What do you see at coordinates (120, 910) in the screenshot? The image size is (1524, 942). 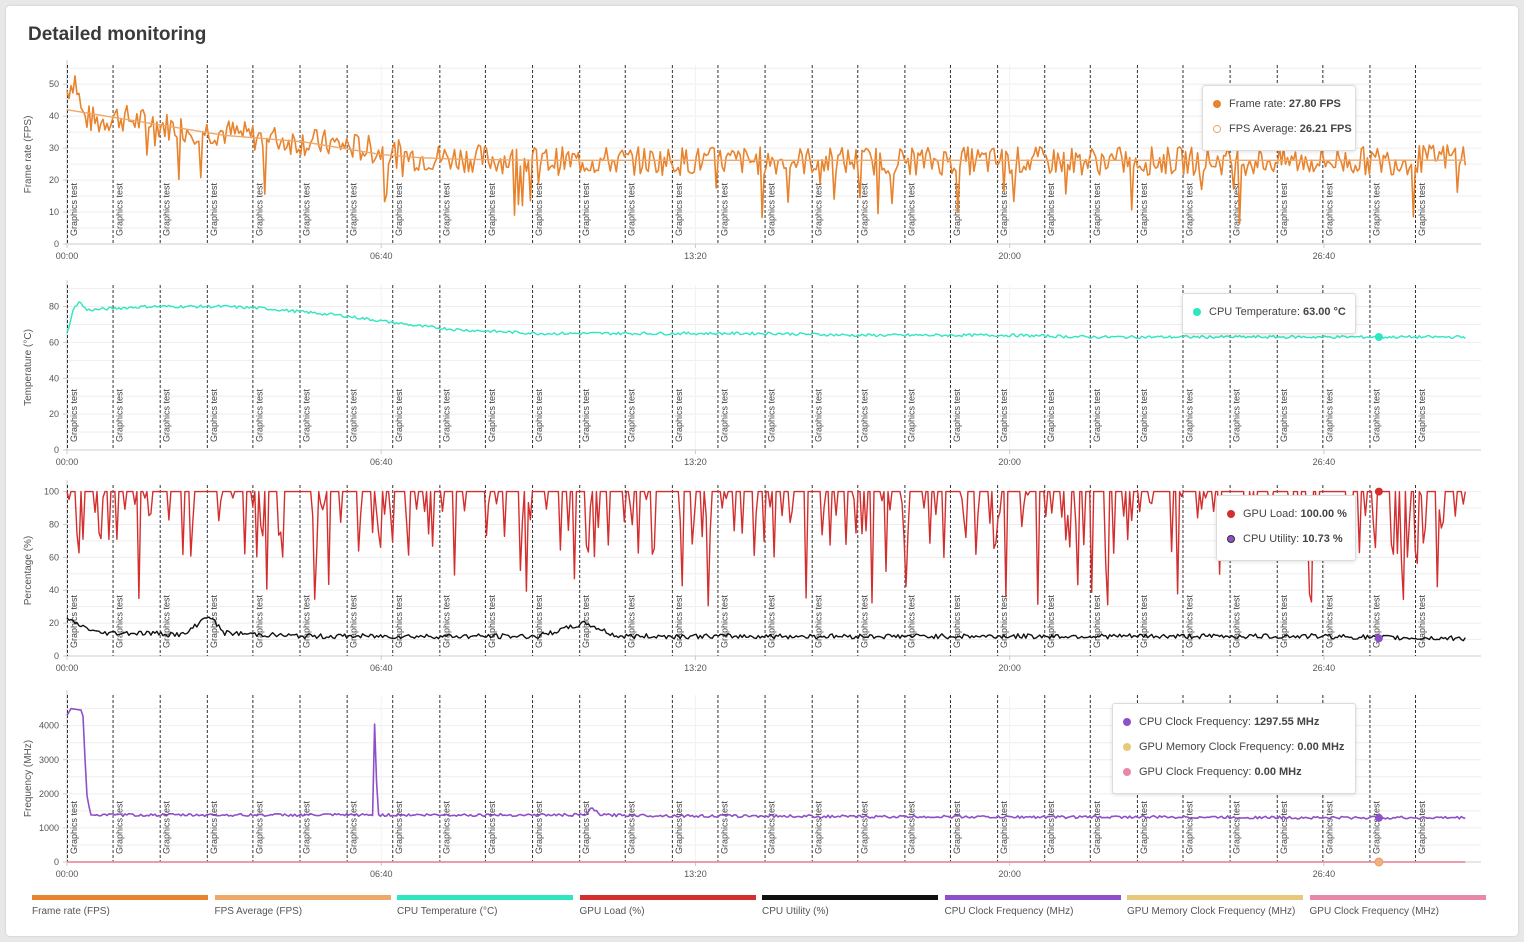 I see `legend-item: Frame rate (FPS)` at bounding box center [120, 910].